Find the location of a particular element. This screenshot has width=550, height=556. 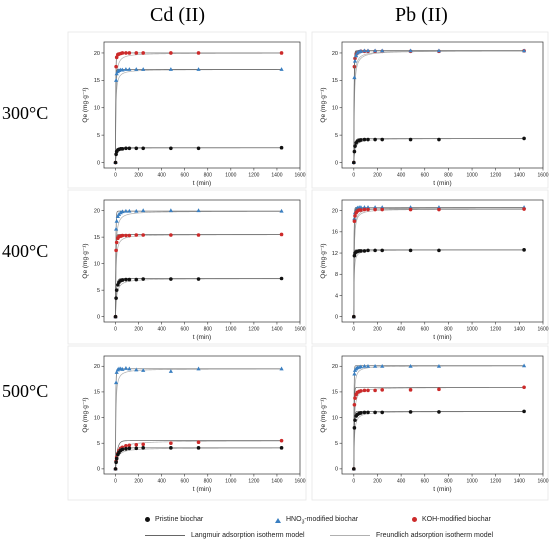

legend-label-hno3: HNO3-modified biochar is located at coordinates (322, 520).